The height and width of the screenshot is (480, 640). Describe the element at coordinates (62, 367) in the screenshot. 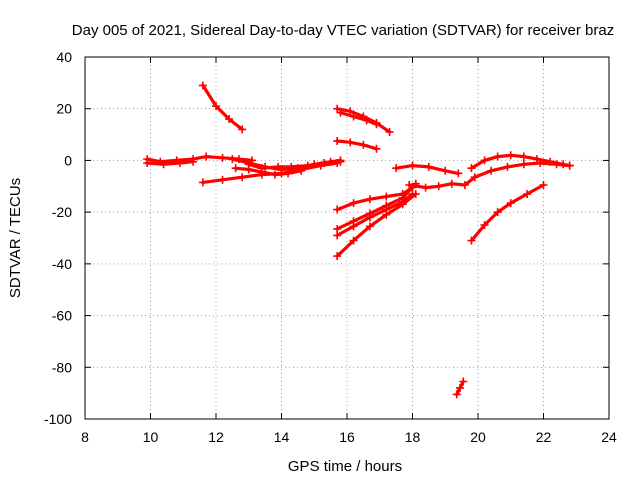

I see `y-tick-label: -80` at that location.